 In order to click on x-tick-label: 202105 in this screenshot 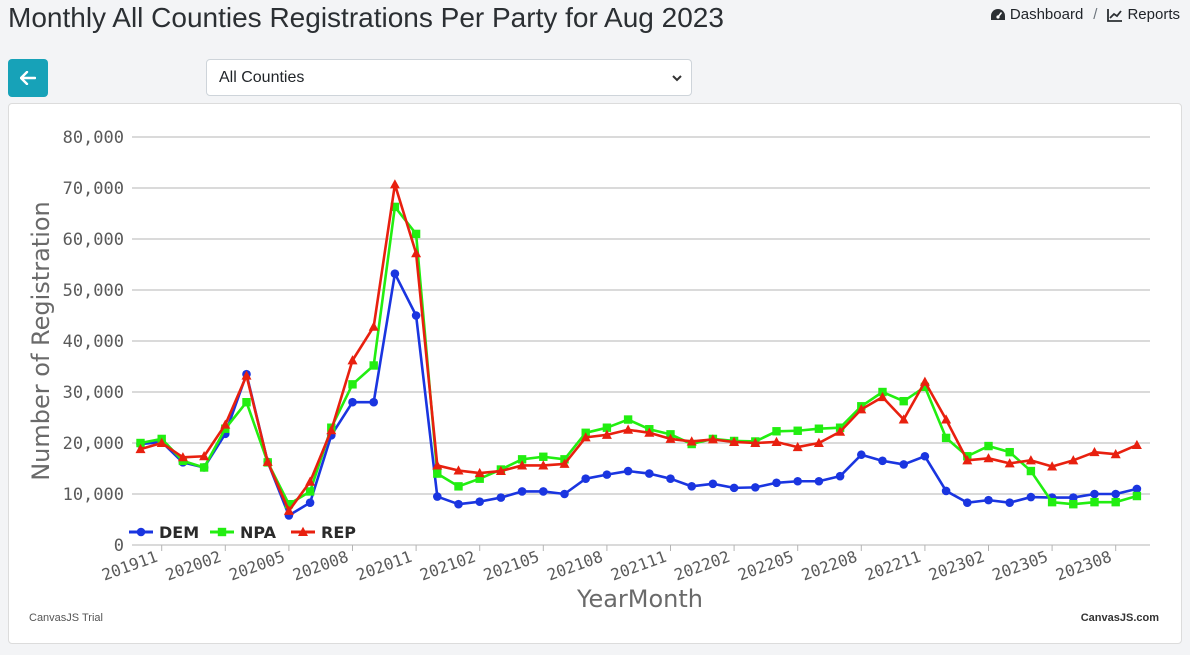, I will do `click(511, 566)`.